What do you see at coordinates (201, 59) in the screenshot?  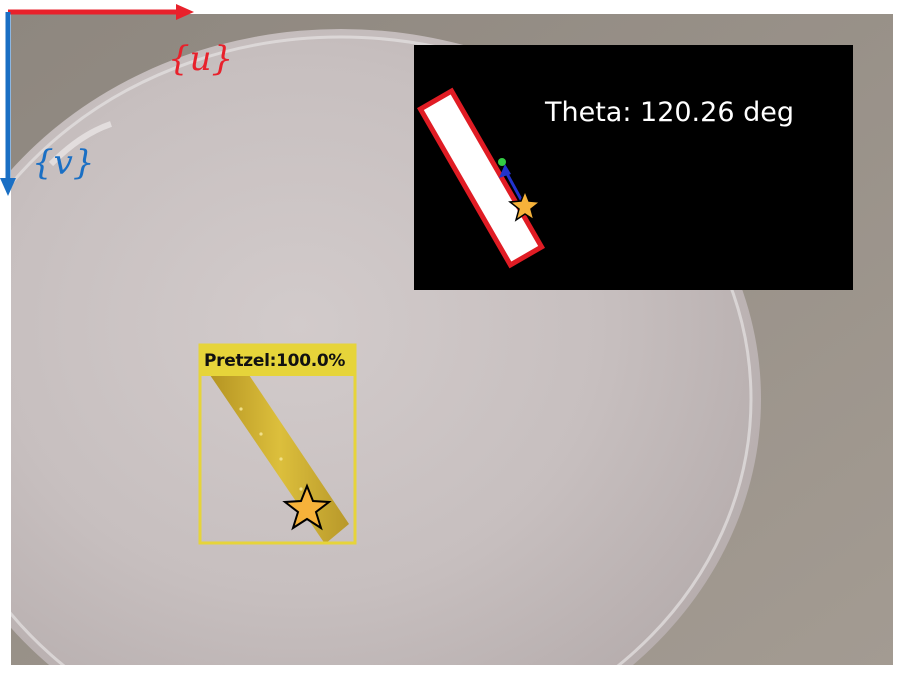 I see `u-axis-label: {u}` at bounding box center [201, 59].